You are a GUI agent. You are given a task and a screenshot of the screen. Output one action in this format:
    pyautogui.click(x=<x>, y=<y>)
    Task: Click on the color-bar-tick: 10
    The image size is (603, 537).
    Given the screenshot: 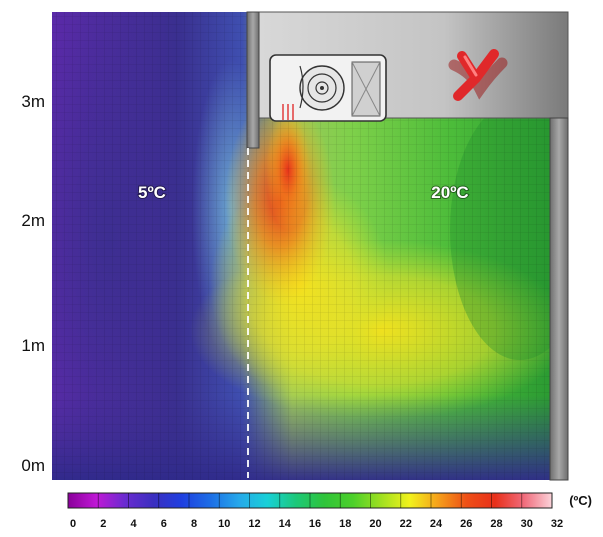 What is the action you would take?
    pyautogui.click(x=224, y=524)
    